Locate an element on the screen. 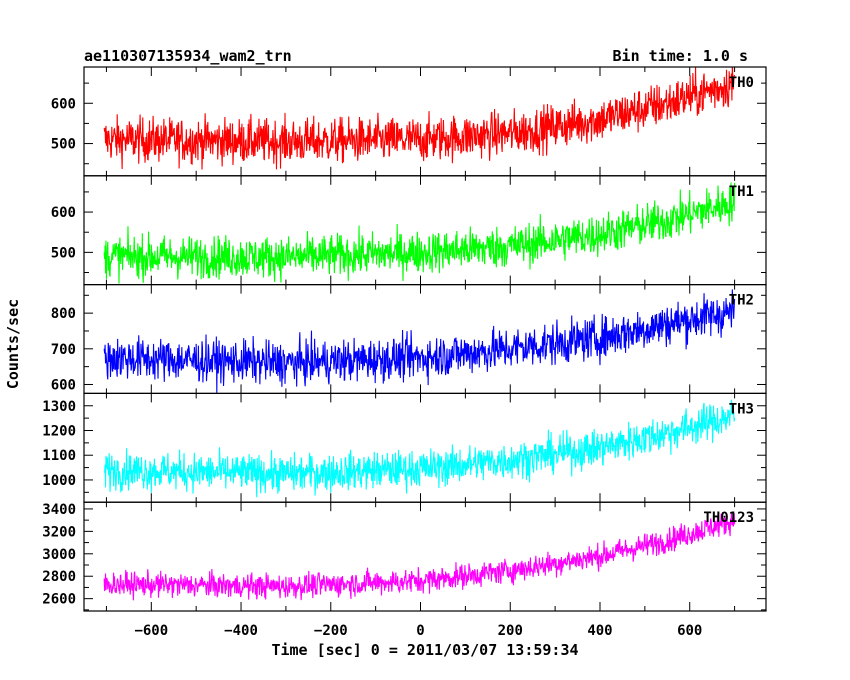 The width and height of the screenshot is (850, 680). y-tick-label: 1100 is located at coordinates (59, 456).